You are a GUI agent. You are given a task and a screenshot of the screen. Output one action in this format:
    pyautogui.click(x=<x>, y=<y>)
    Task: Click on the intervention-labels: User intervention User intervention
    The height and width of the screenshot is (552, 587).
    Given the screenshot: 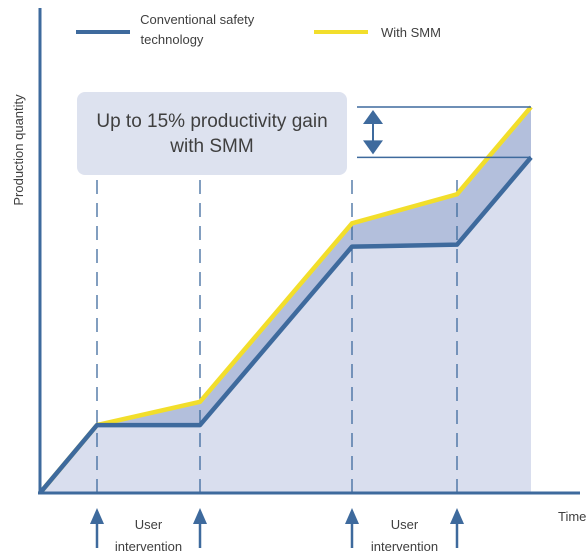 What is the action you would take?
    pyautogui.click(x=276, y=534)
    